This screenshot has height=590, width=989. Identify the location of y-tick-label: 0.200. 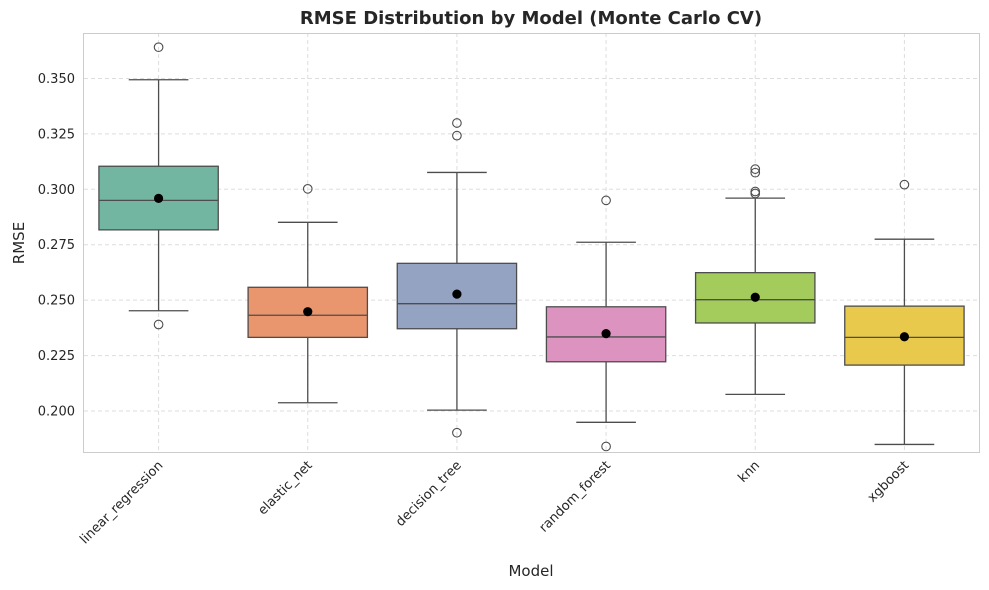
(56, 411).